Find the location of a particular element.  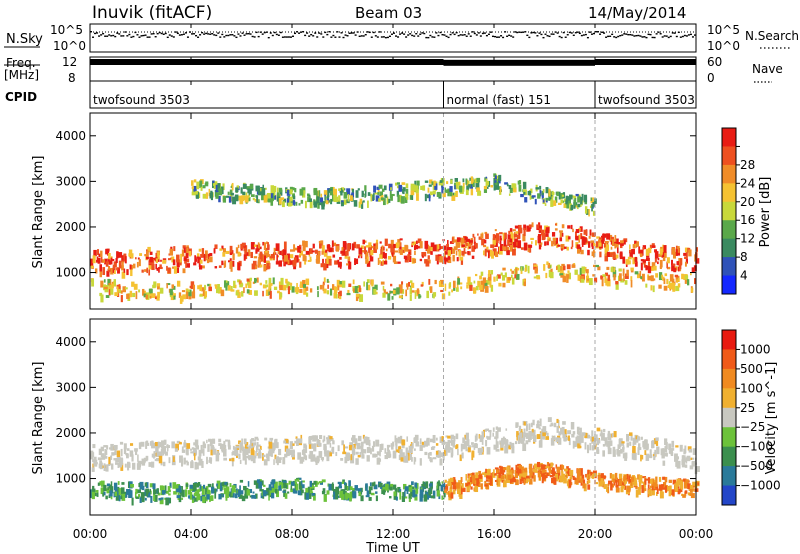

colorbar-swatch is located at coordinates (729, 378).